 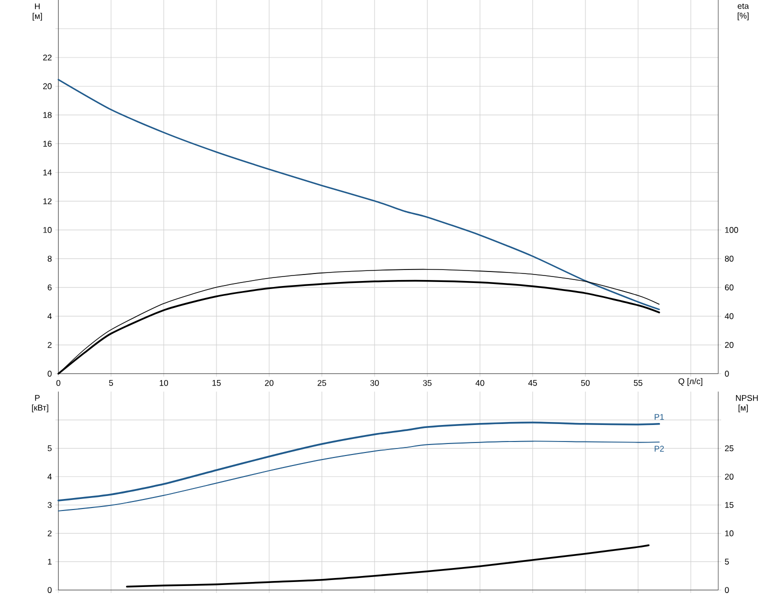 I want to click on y-tick-label: 20, so click(x=47, y=86).